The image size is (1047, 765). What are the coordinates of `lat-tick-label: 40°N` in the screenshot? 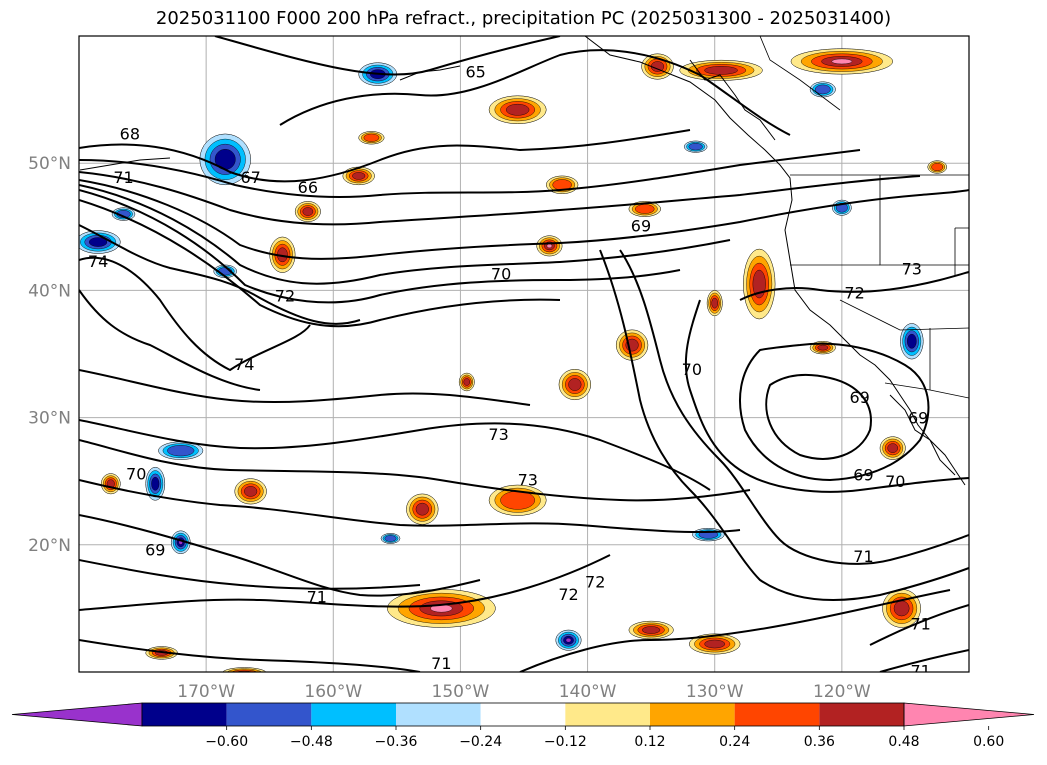 It's located at (49, 291).